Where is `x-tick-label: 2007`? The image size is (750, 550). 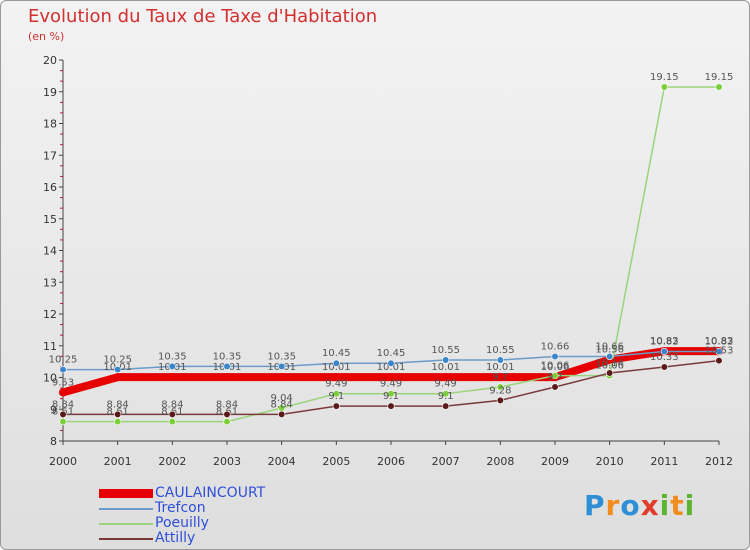 x-tick-label: 2007 is located at coordinates (446, 461).